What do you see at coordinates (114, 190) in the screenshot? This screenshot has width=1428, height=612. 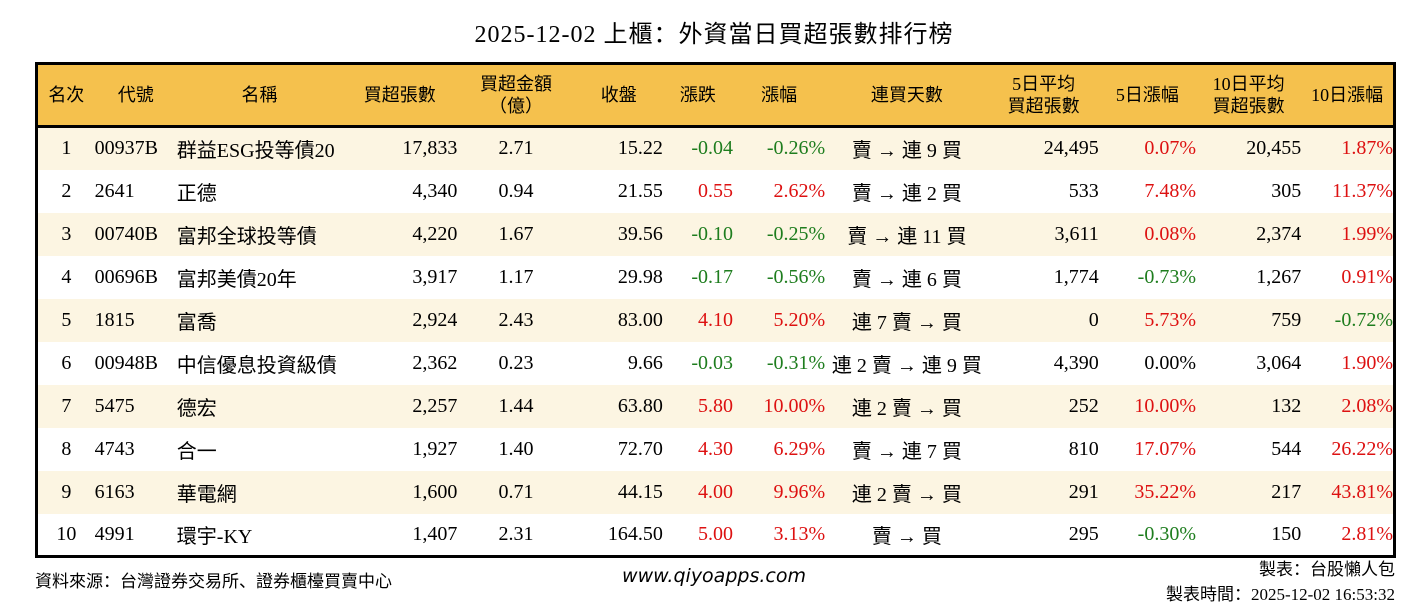 I see `cell-code: 2641` at bounding box center [114, 190].